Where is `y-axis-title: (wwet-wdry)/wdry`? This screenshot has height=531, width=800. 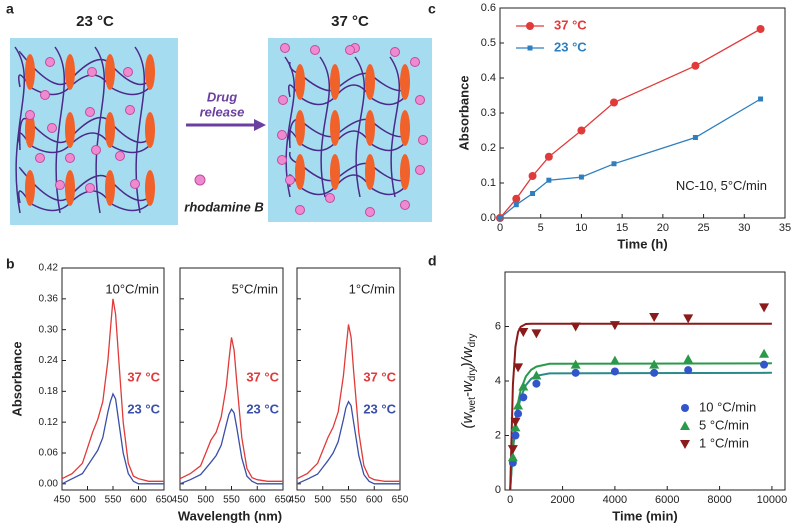 y-axis-title: (wwet-wdry)/wdry is located at coordinates (468, 380).